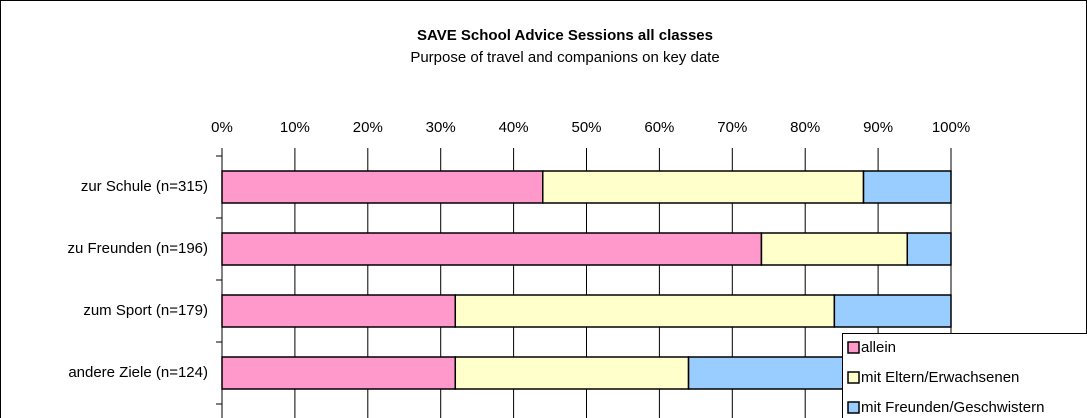 The image size is (1087, 418). Describe the element at coordinates (659, 127) in the screenshot. I see `x-tick-label: 60%` at that location.